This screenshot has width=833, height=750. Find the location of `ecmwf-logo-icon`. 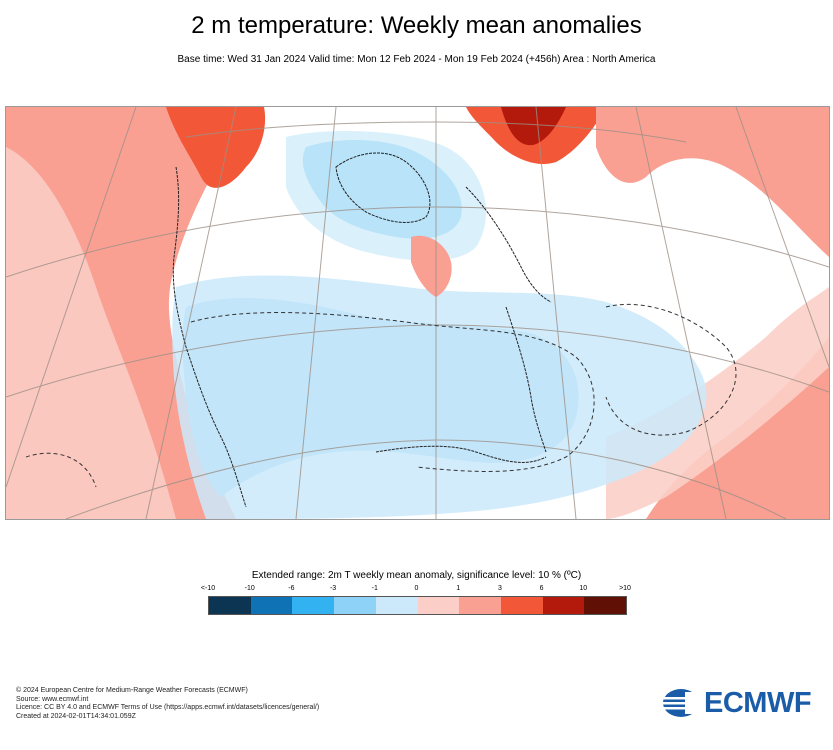

ecmwf-logo-icon is located at coordinates (681, 703).